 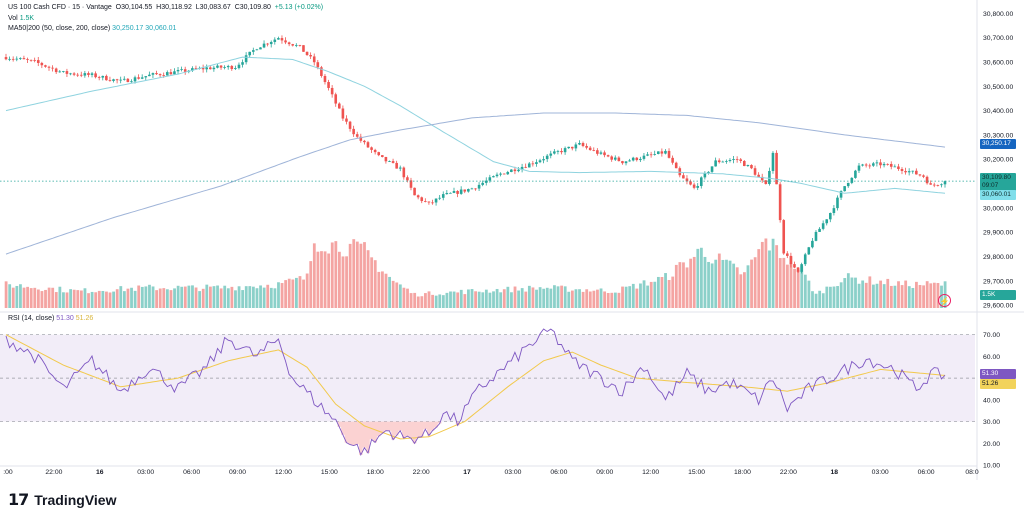 What do you see at coordinates (53, 472) in the screenshot?
I see `time-tick-label: 22:00` at bounding box center [53, 472].